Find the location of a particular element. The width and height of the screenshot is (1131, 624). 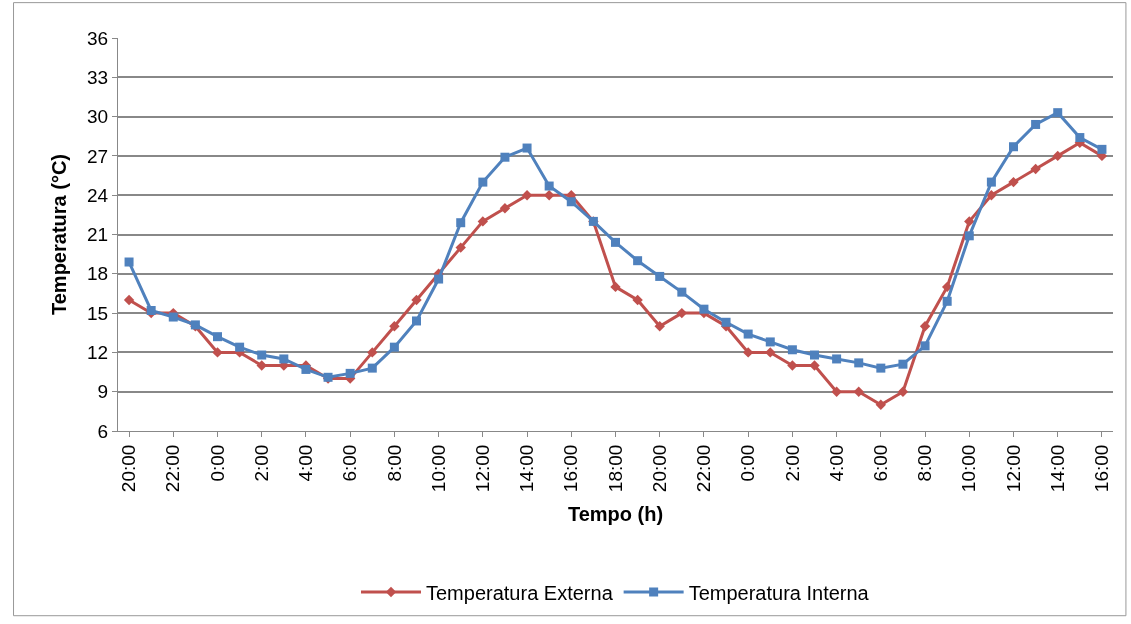

x-tick-label: 18:00 is located at coordinates (615, 468).